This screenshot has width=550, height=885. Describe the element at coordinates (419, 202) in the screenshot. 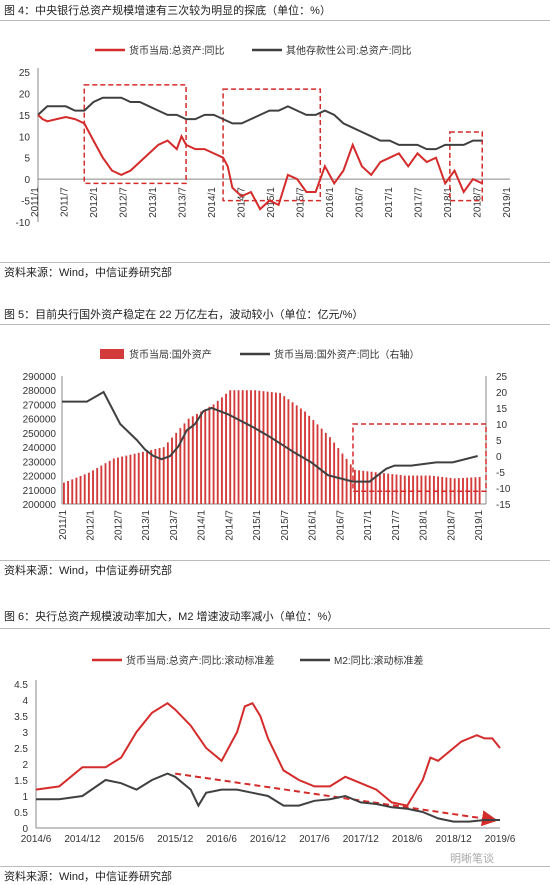

I see `x-tick-label: 2017/7` at that location.